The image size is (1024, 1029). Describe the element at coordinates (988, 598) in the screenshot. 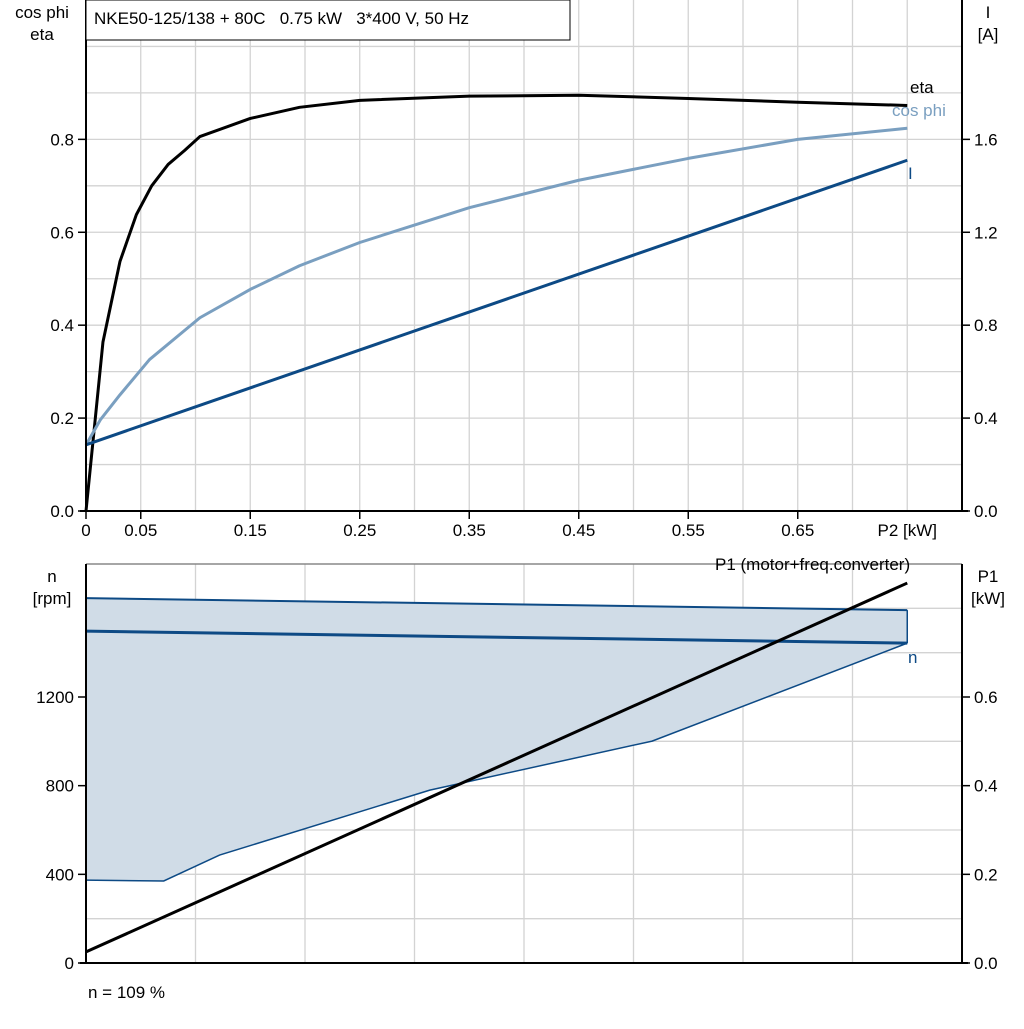

I see `y-axis-label-right: [kW]` at that location.